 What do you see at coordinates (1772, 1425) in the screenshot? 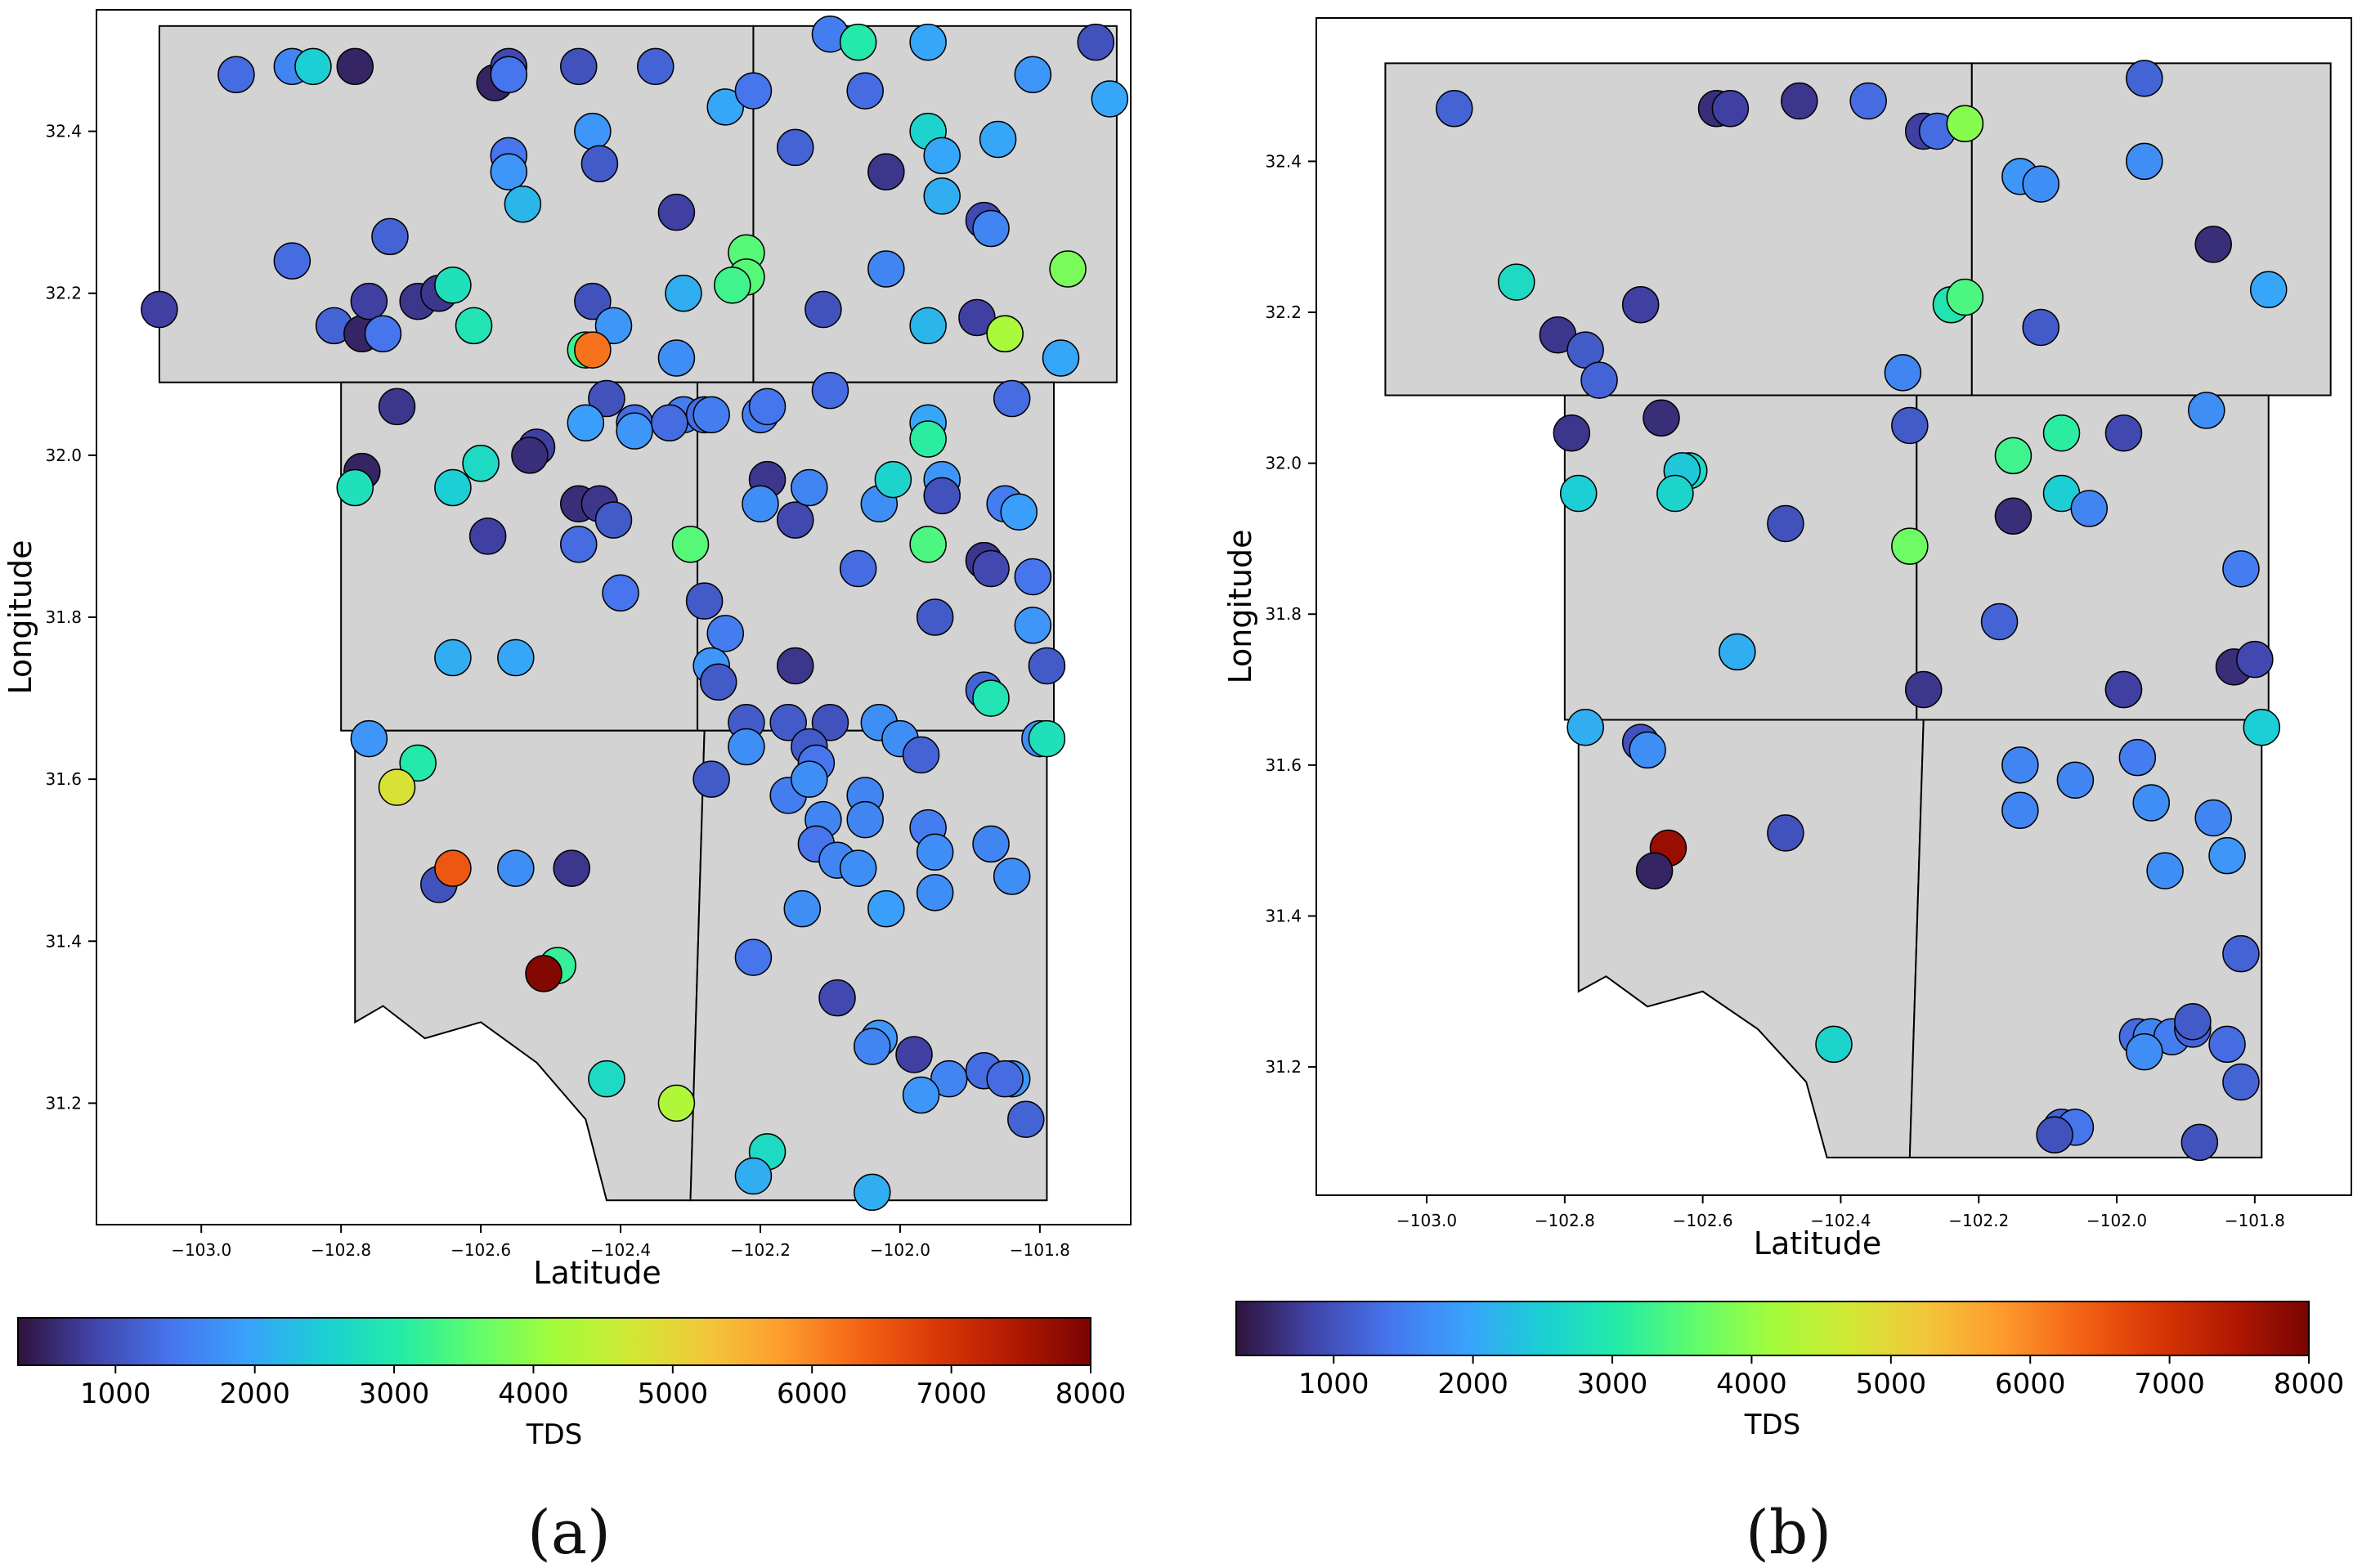
I see `colorbar-label: TDS` at bounding box center [1772, 1425].